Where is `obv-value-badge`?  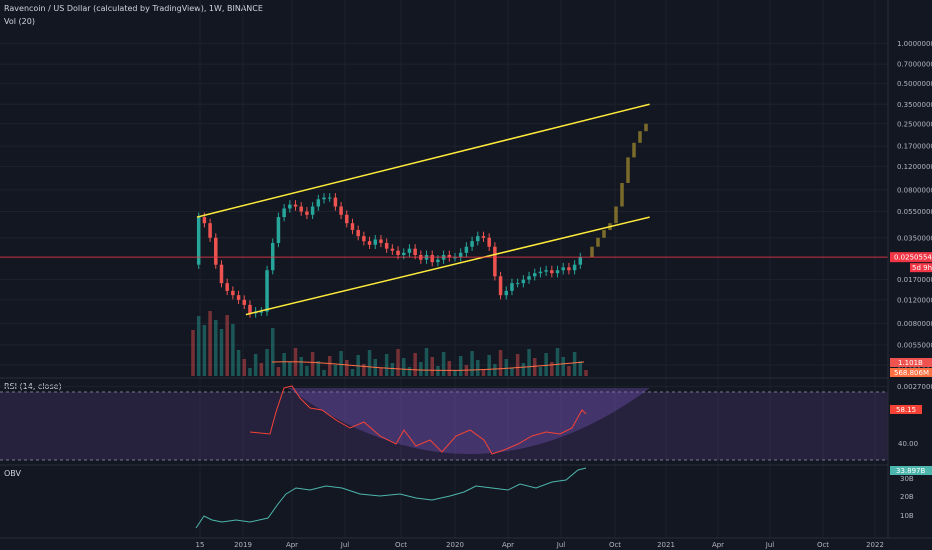 obv-value-badge is located at coordinates (911, 470).